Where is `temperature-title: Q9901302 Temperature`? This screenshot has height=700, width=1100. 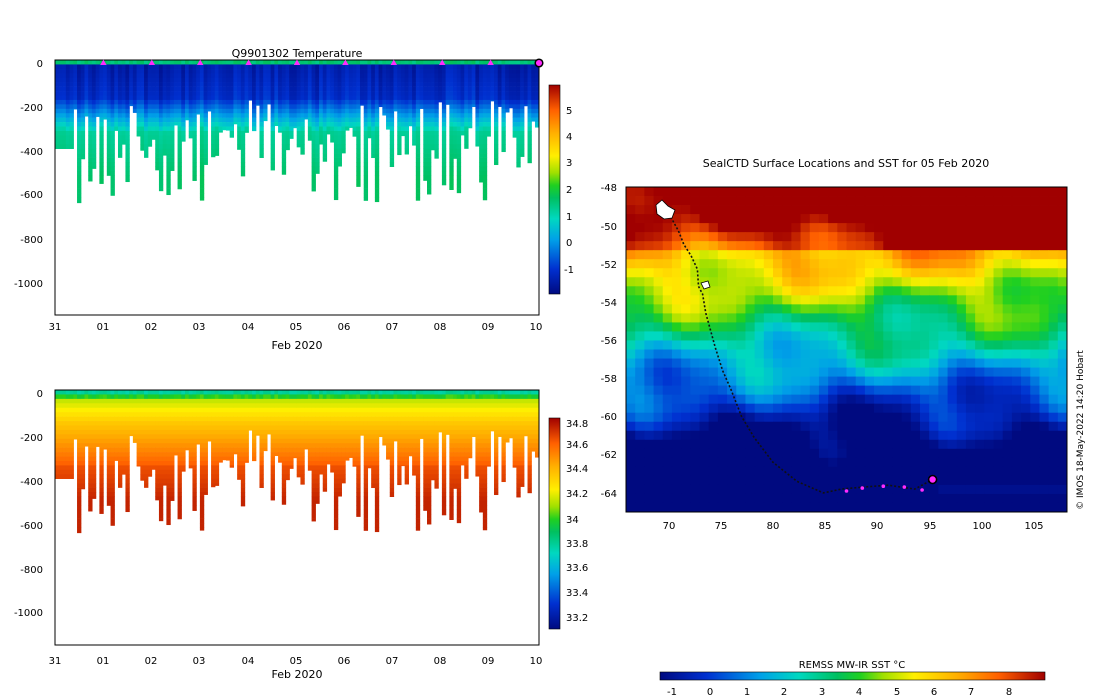
temperature-title: Q9901302 Temperature is located at coordinates (297, 53).